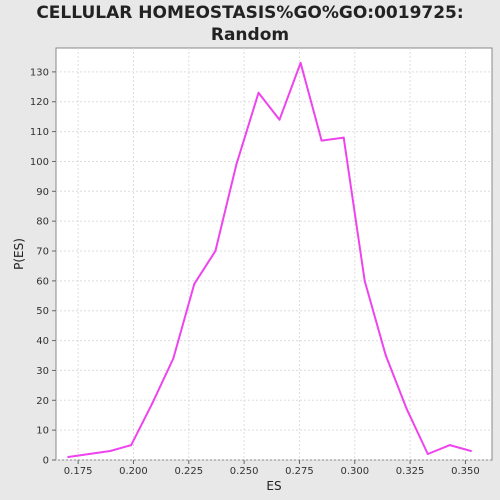 The height and width of the screenshot is (500, 500). I want to click on y-tick-label: 110, so click(39, 132).